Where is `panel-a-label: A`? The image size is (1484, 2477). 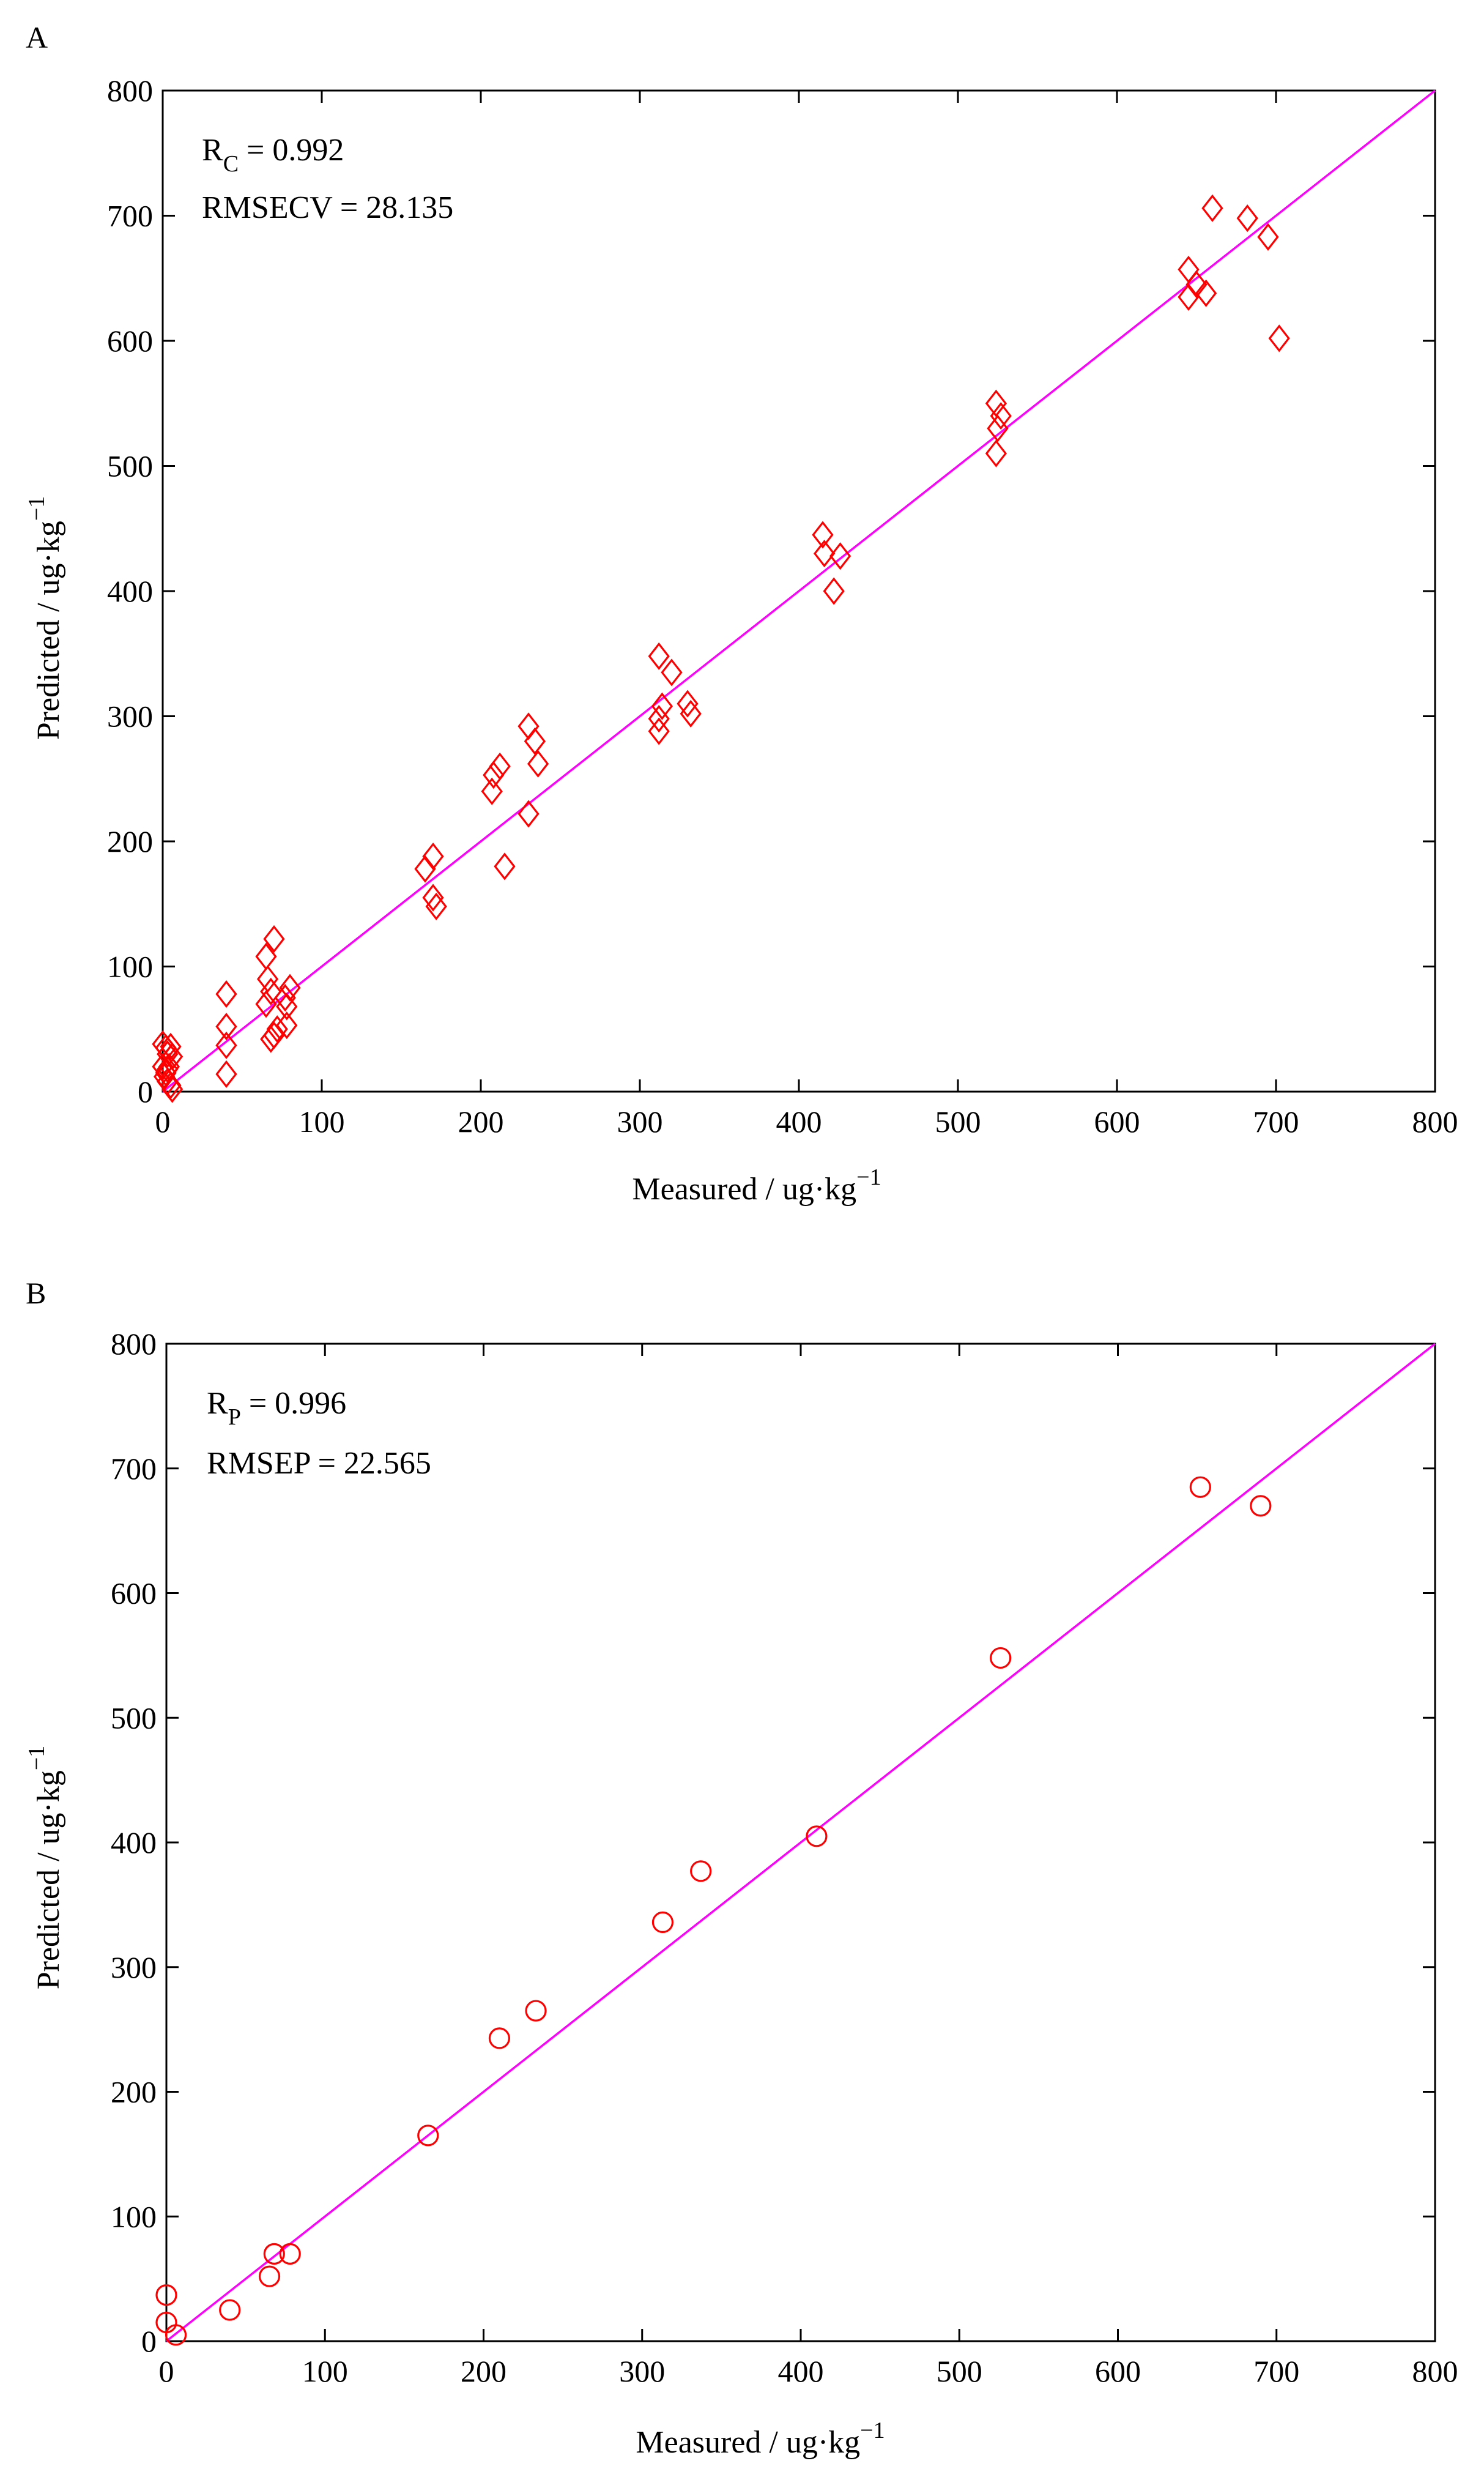
panel-a-label: A is located at coordinates (37, 37).